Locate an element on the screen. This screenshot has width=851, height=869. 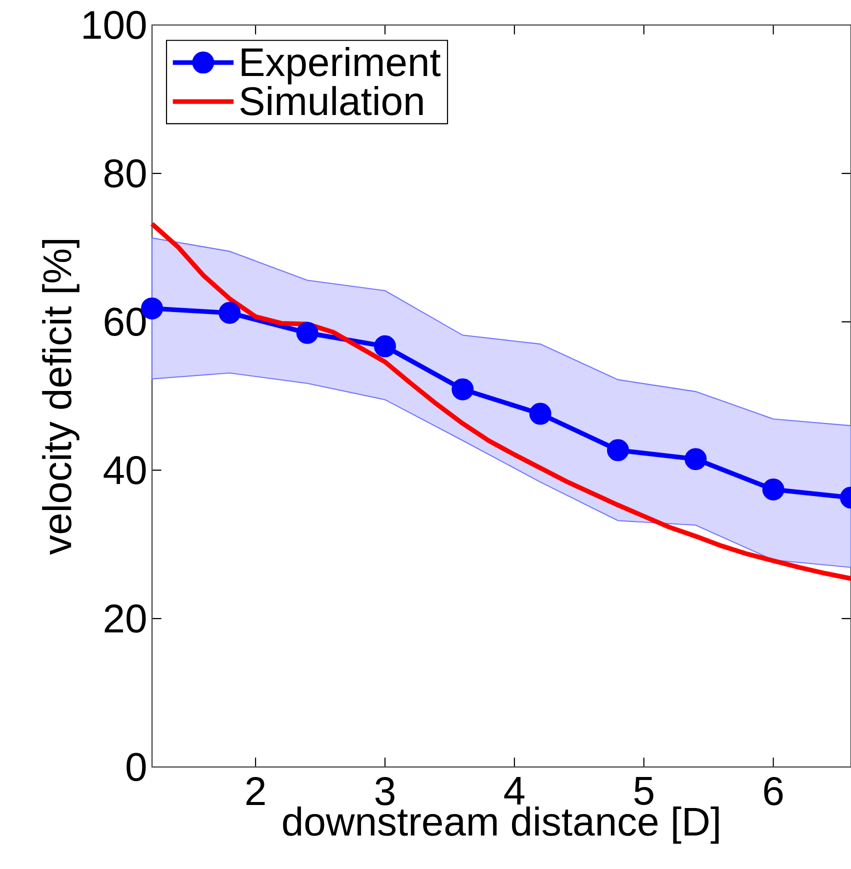
x-tick-label: 5 is located at coordinates (644, 791).